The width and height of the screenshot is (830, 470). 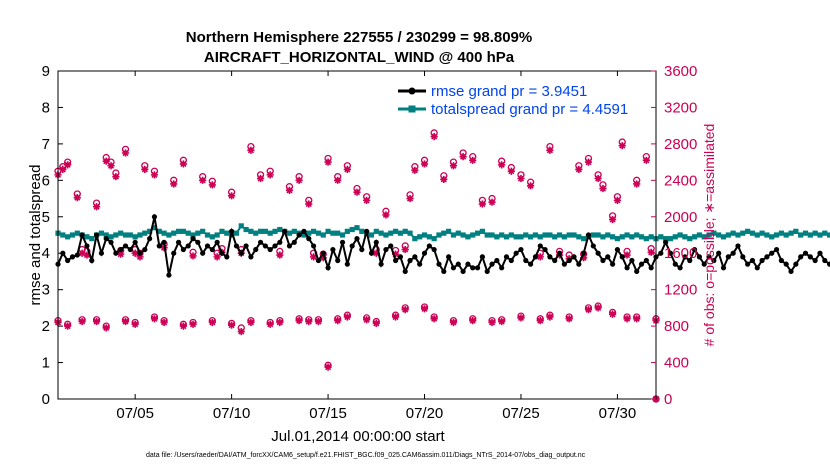 I want to click on right-y-tick-label: 2800, so click(x=680, y=144).